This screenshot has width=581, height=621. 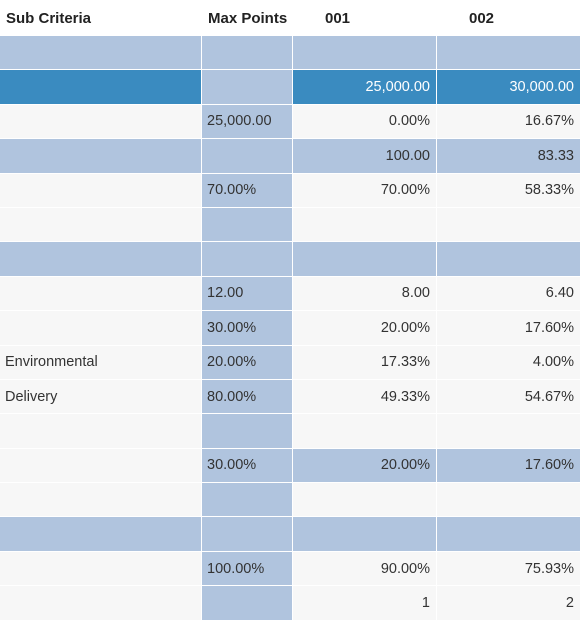 What do you see at coordinates (338, 18) in the screenshot?
I see `header-vendor-001: 001` at bounding box center [338, 18].